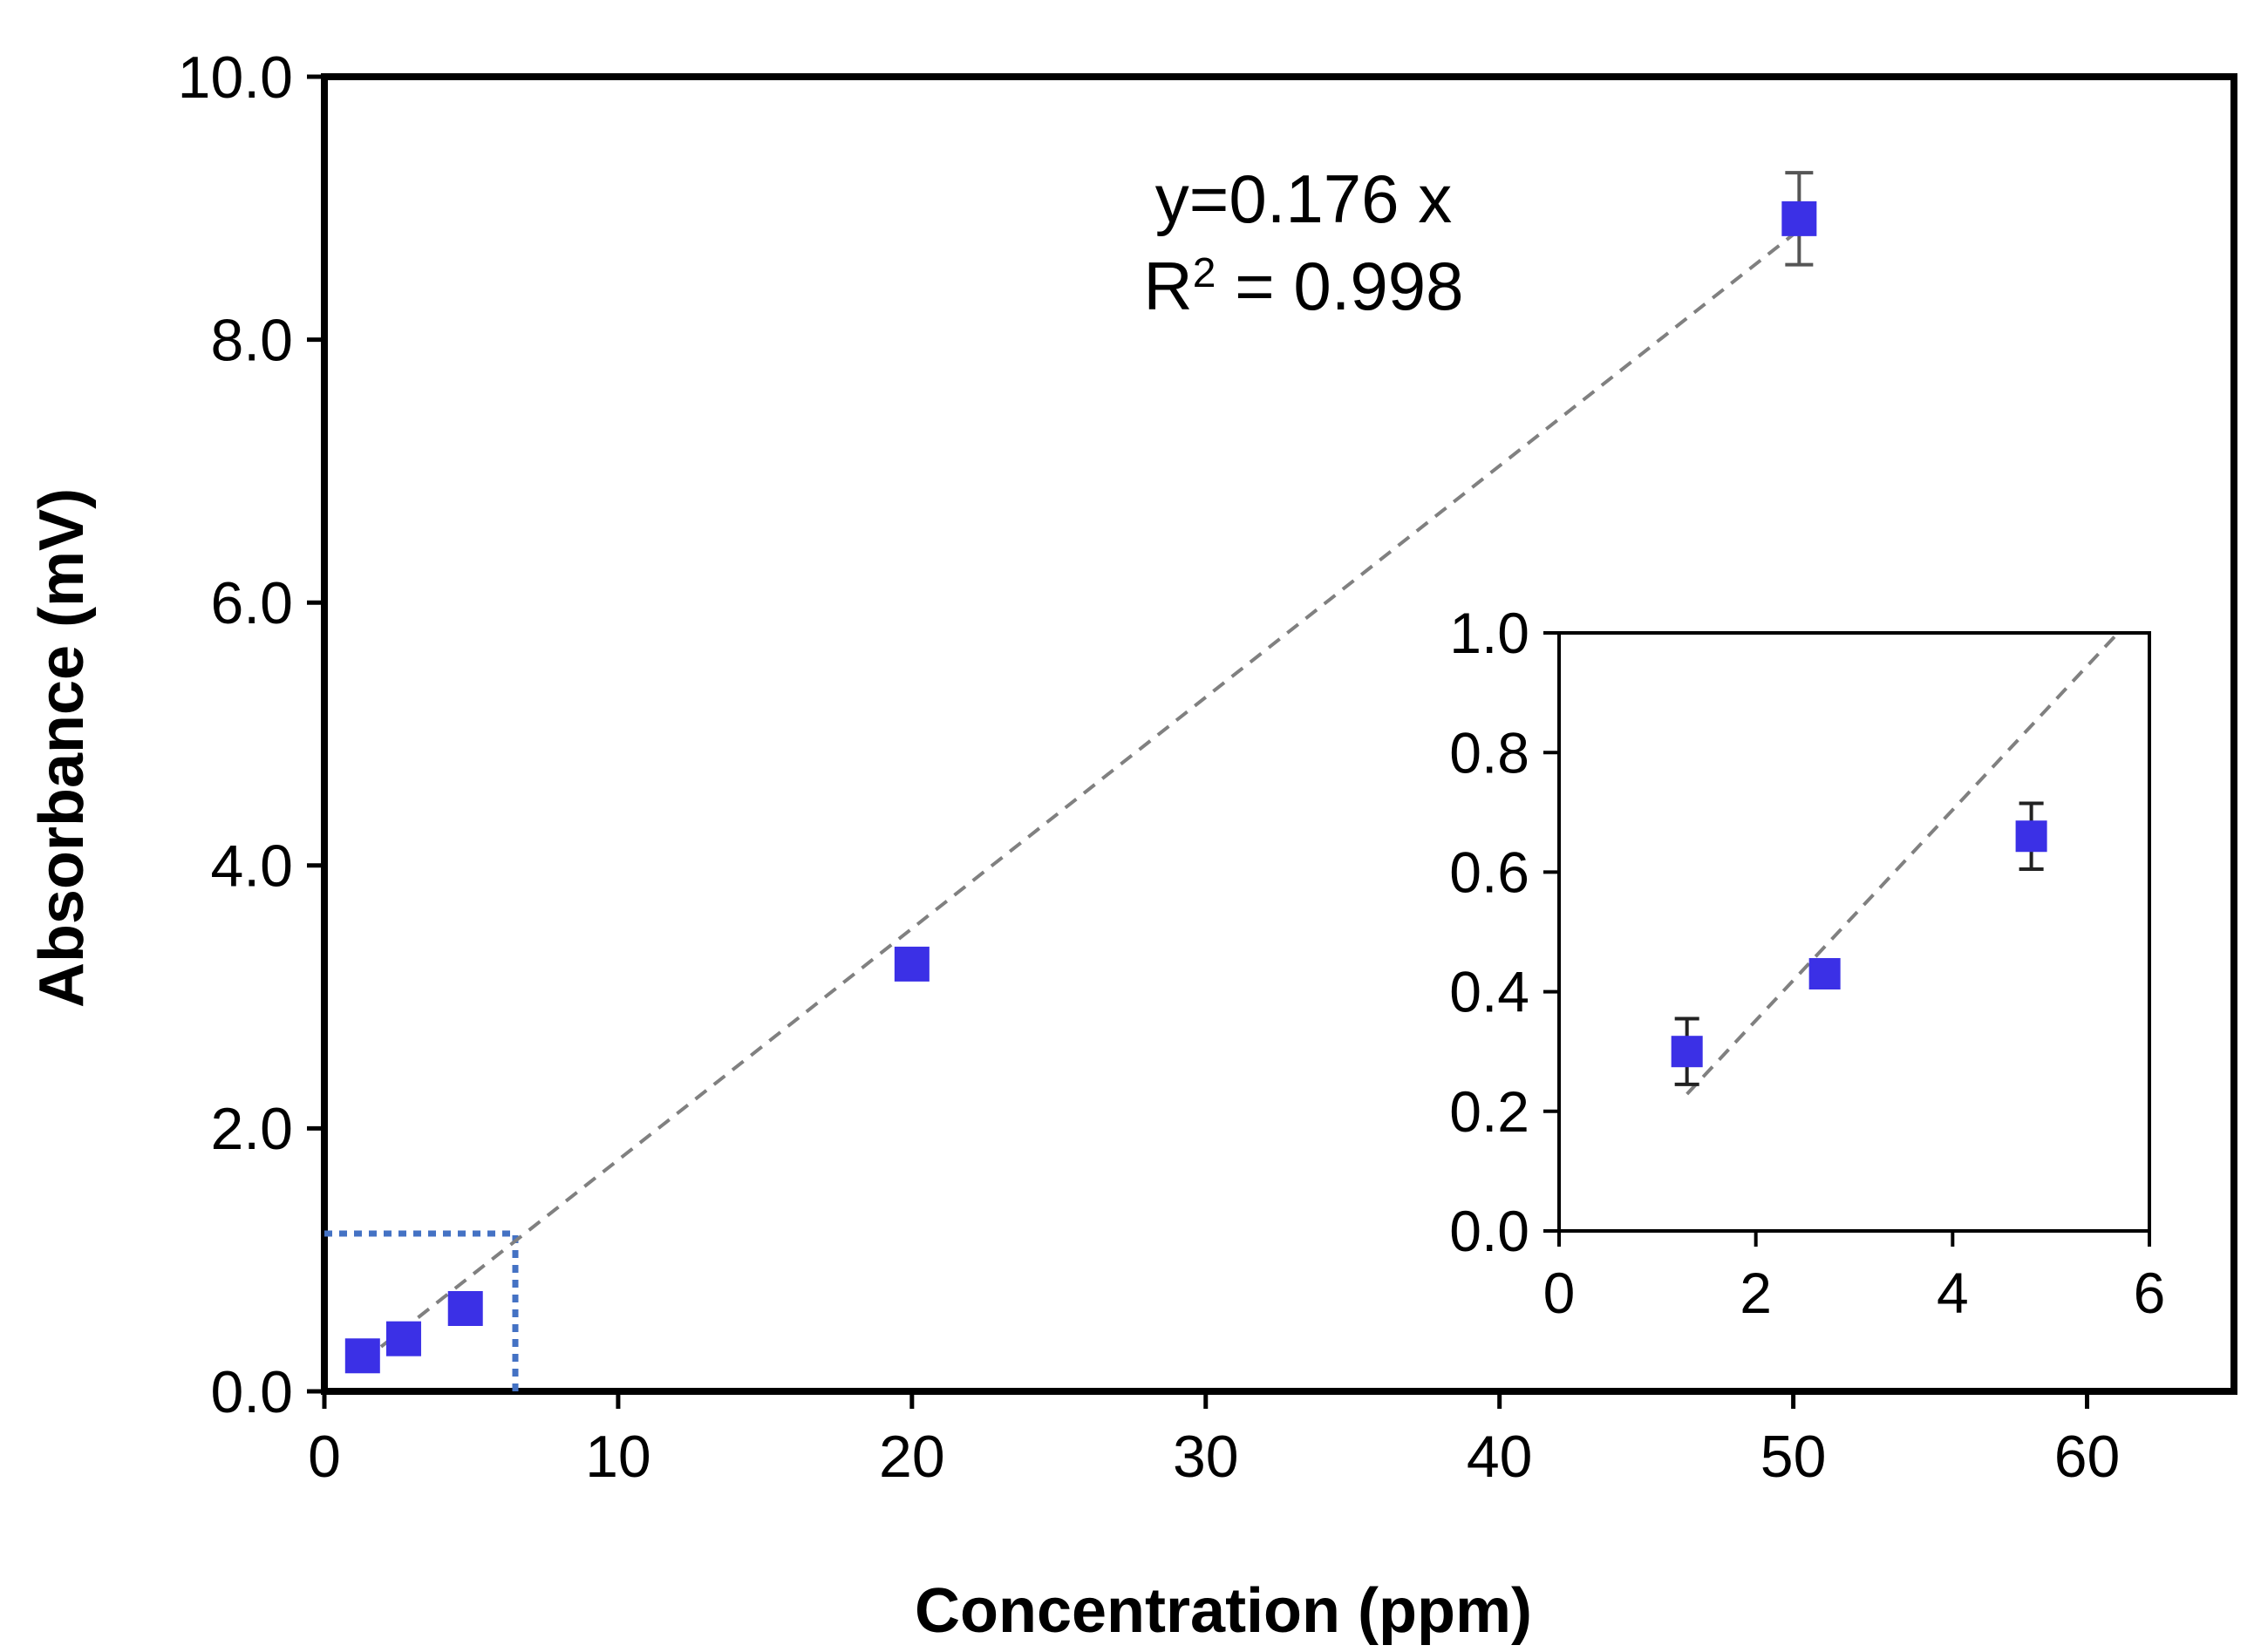 The width and height of the screenshot is (2261, 1652). Describe the element at coordinates (2150, 1293) in the screenshot. I see `inset-x-tick-label: 6` at that location.